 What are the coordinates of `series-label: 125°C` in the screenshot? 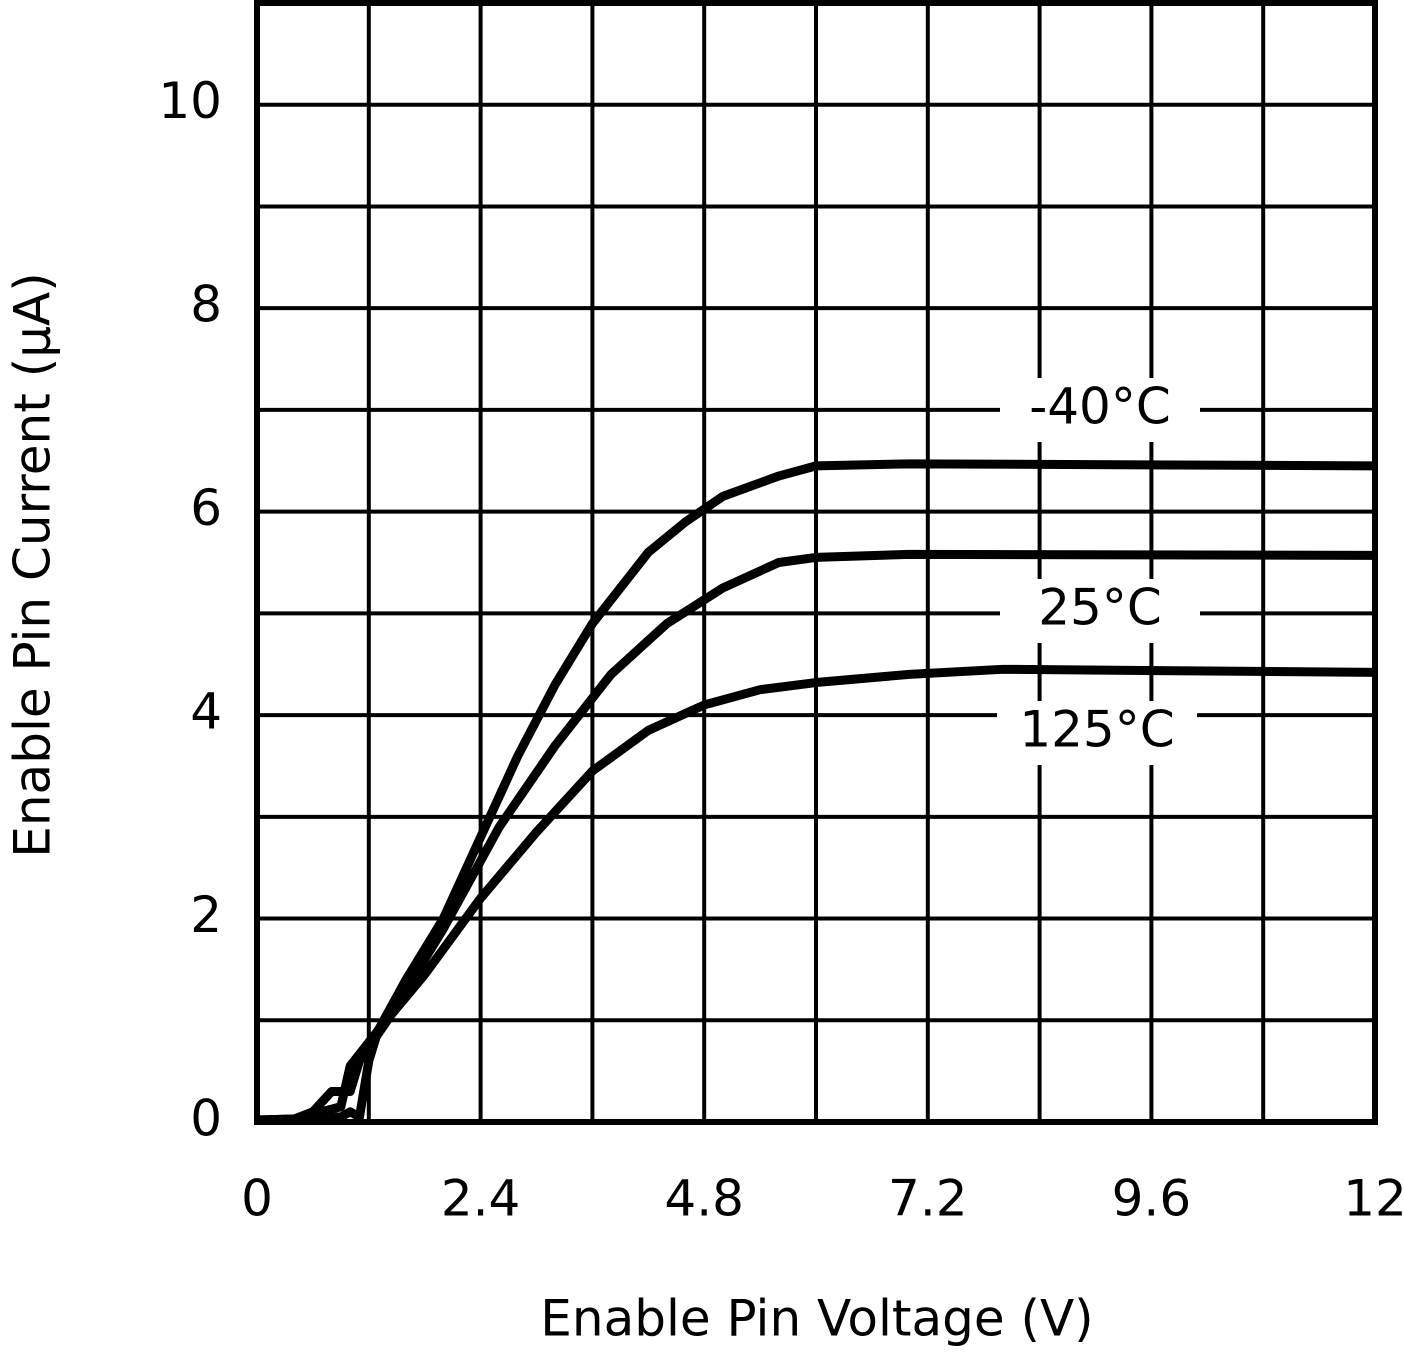 It's located at (1096, 730).